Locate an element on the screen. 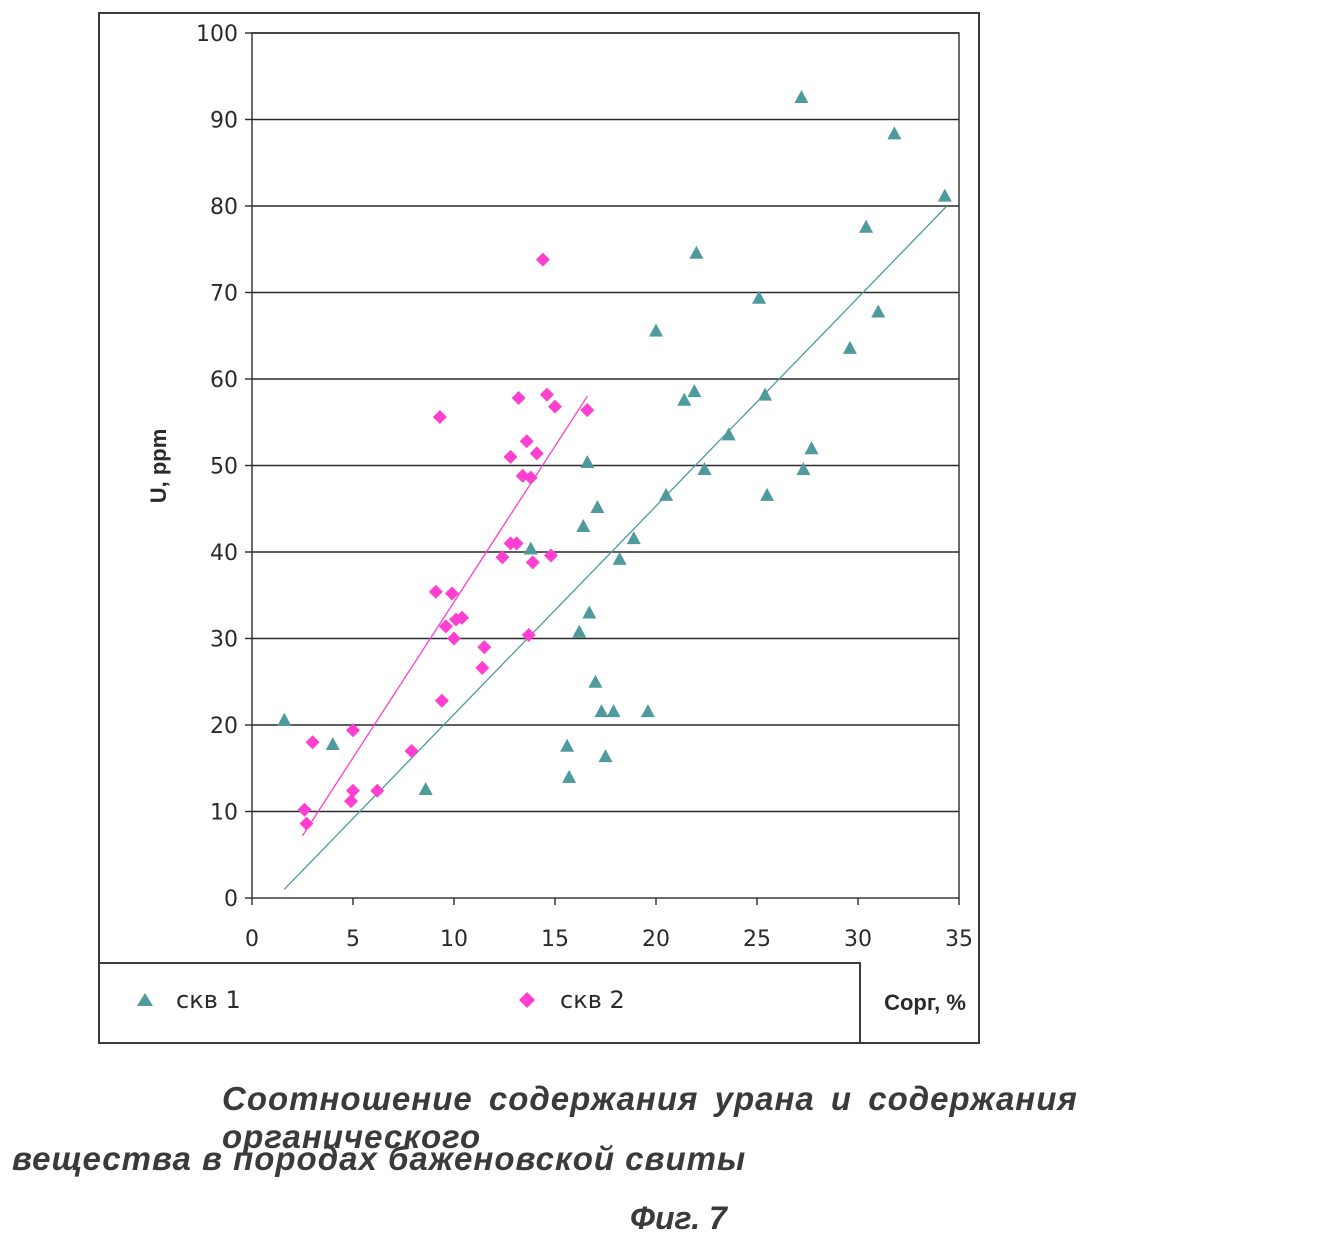  x-tick-label: 35 is located at coordinates (959, 939).